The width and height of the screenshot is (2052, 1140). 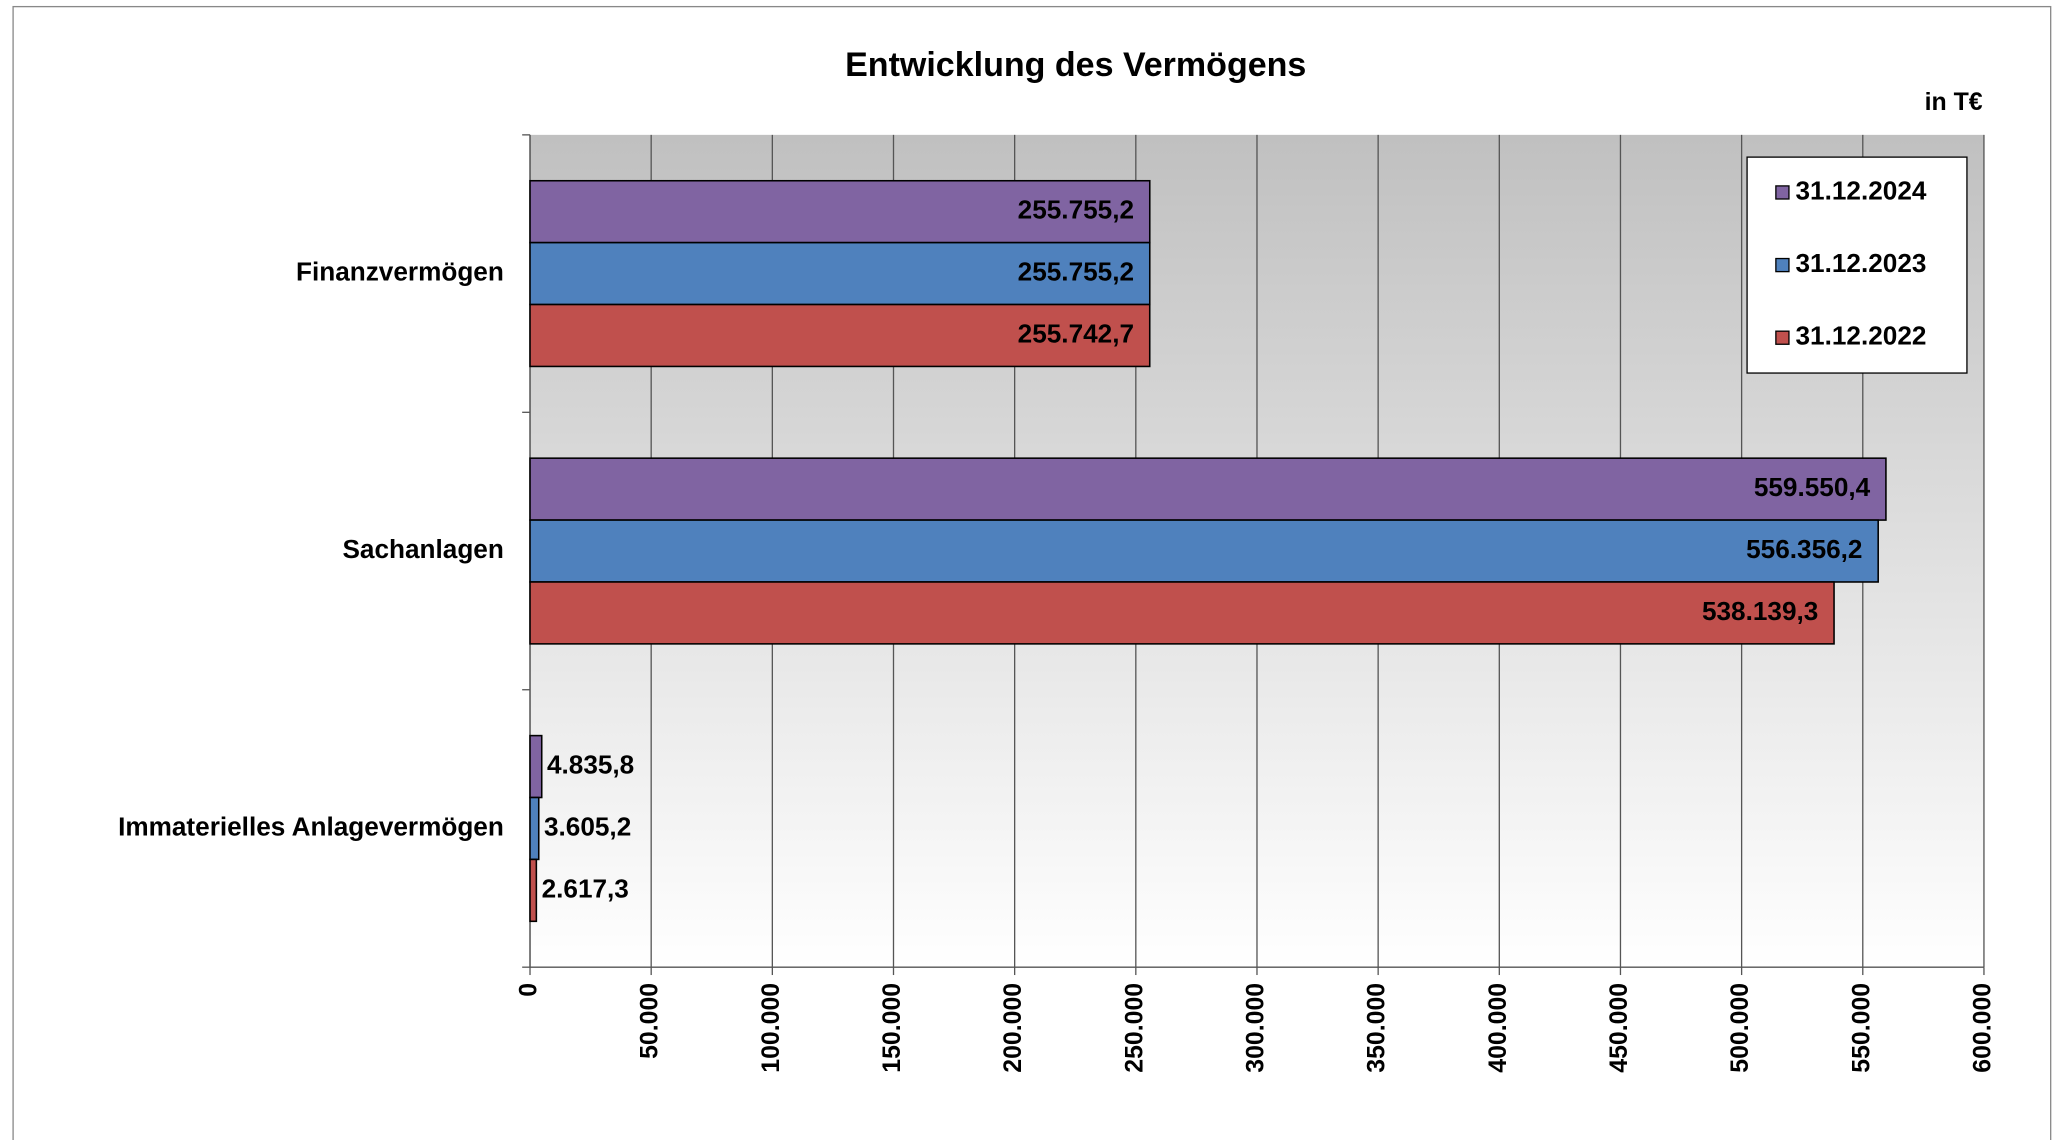 I want to click on x-tick-label: 400.000, so click(x=1498, y=1028).